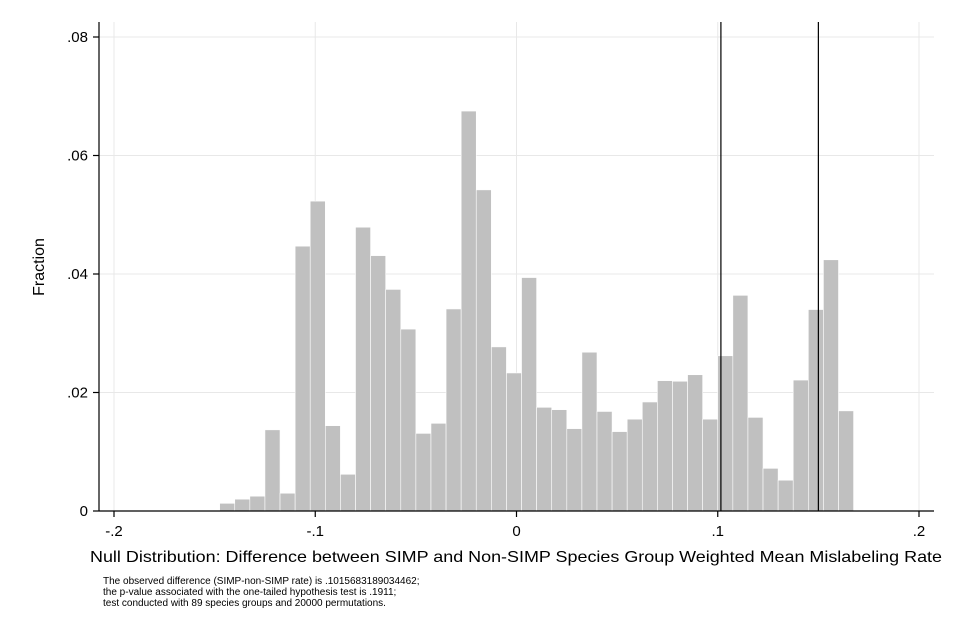  I want to click on y-axis-title: Fraction, so click(39, 267).